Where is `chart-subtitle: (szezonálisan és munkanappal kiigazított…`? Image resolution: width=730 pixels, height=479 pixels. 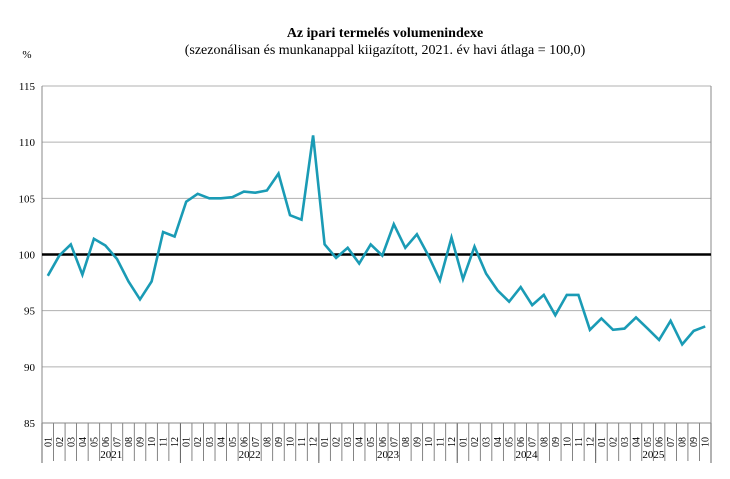 chart-subtitle: (szezonálisan és munkanappal kiigazított… is located at coordinates (385, 50).